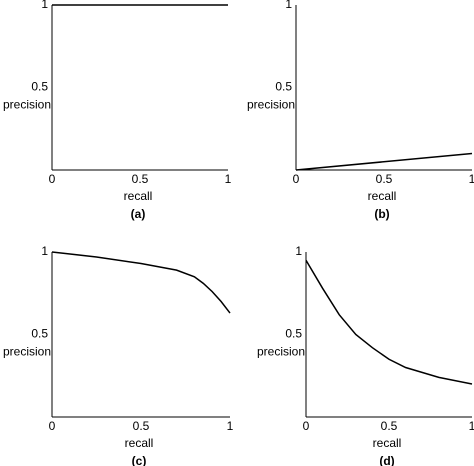 The width and height of the screenshot is (474, 466). Describe the element at coordinates (139, 460) in the screenshot. I see `caption: (c)` at that location.